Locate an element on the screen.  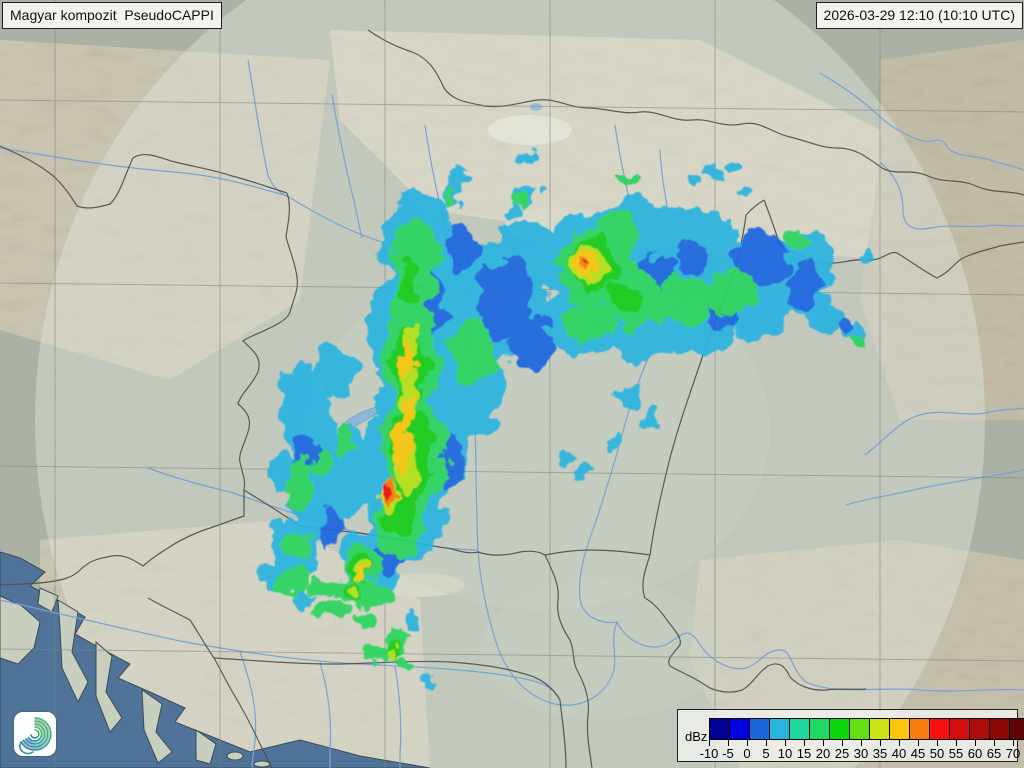
timestamp: 2026-03-29 12:10 (10:10 UTC) is located at coordinates (919, 16).